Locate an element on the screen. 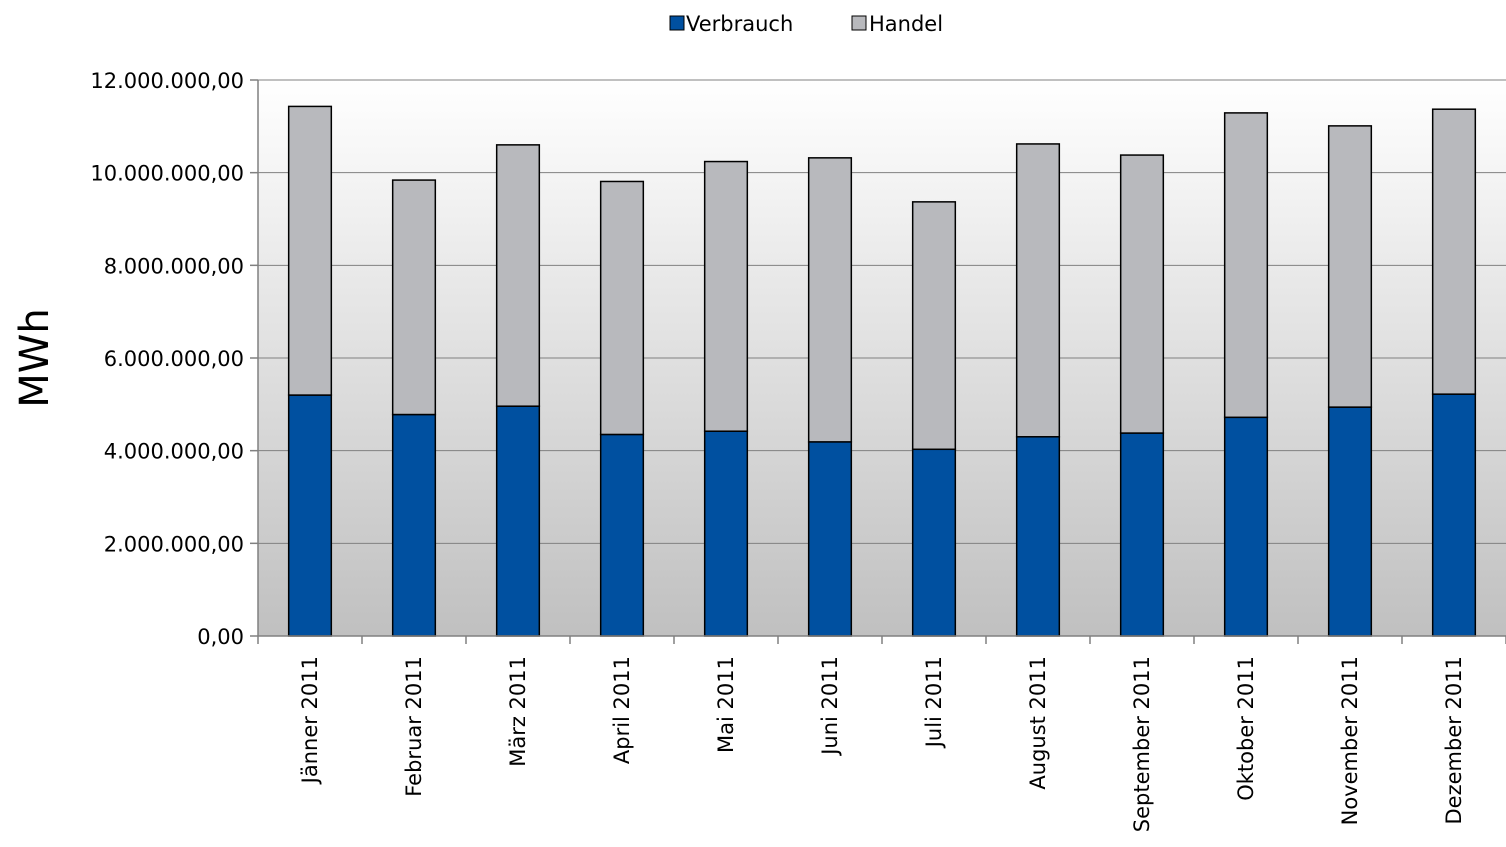 The height and width of the screenshot is (847, 1506). y-tick-label: 12.000.000,00 is located at coordinates (167, 81).